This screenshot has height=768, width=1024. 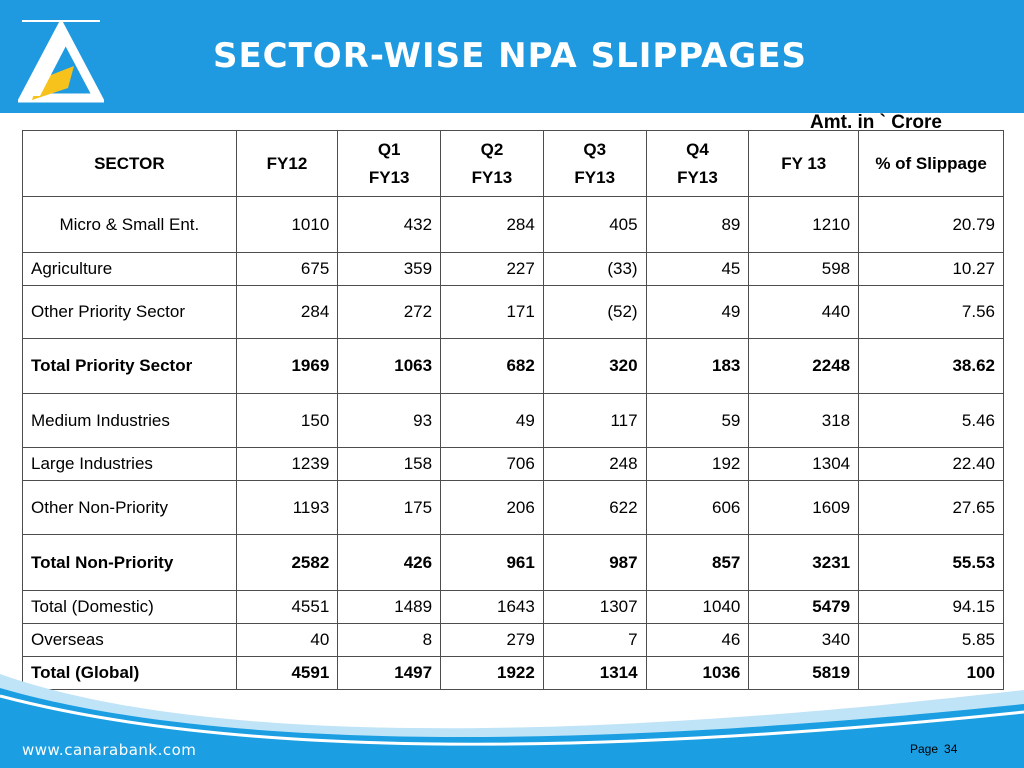 What do you see at coordinates (129, 366) in the screenshot?
I see `row-sector-cell: Total Priority Sector` at bounding box center [129, 366].